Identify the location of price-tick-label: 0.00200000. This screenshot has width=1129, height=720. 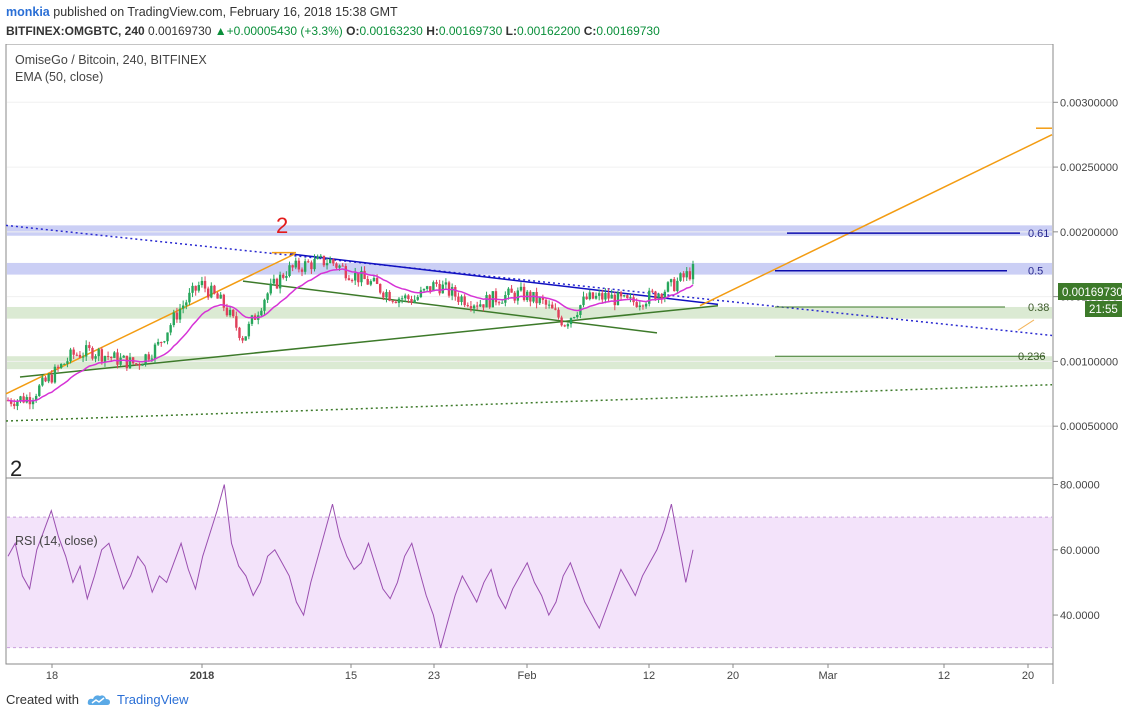
(1089, 233).